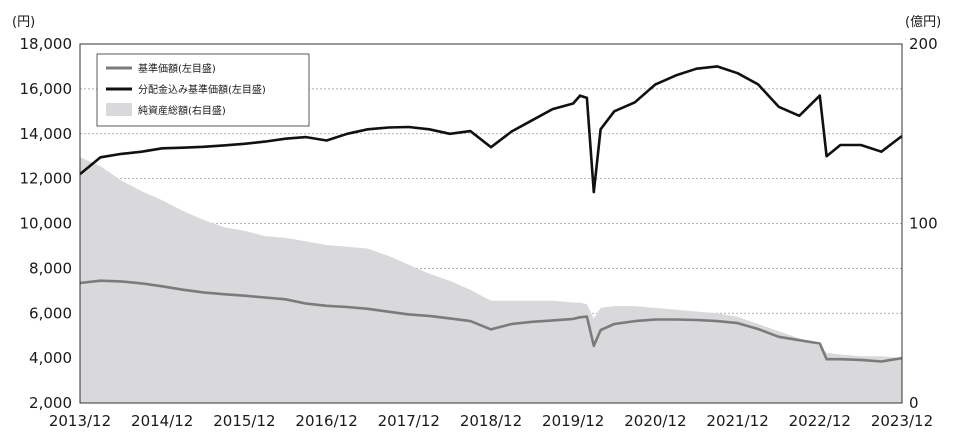 The width and height of the screenshot is (962, 438). I want to click on legend-box, so click(203, 90).